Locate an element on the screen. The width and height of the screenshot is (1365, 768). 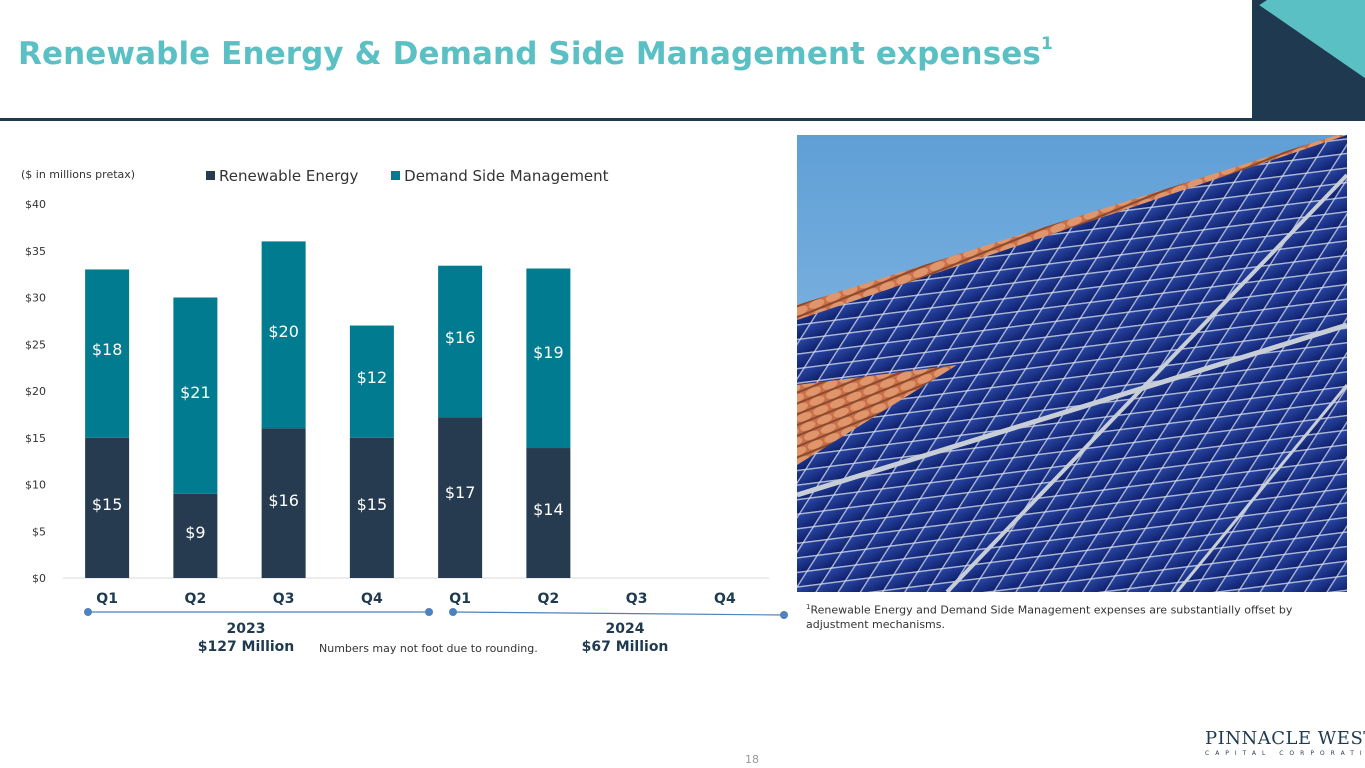
year-group-total: $67 Million is located at coordinates (625, 647).